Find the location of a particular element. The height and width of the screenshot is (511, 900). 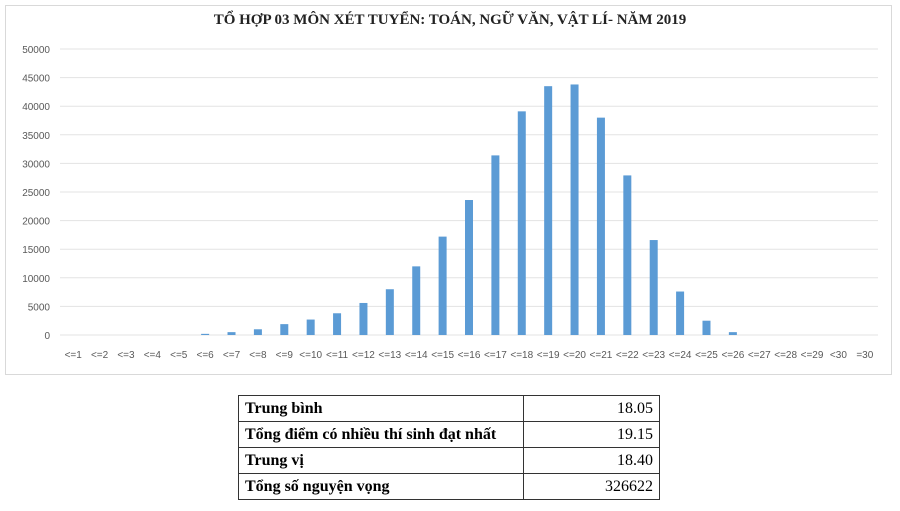

stats-value: 18.05 is located at coordinates (591, 408).